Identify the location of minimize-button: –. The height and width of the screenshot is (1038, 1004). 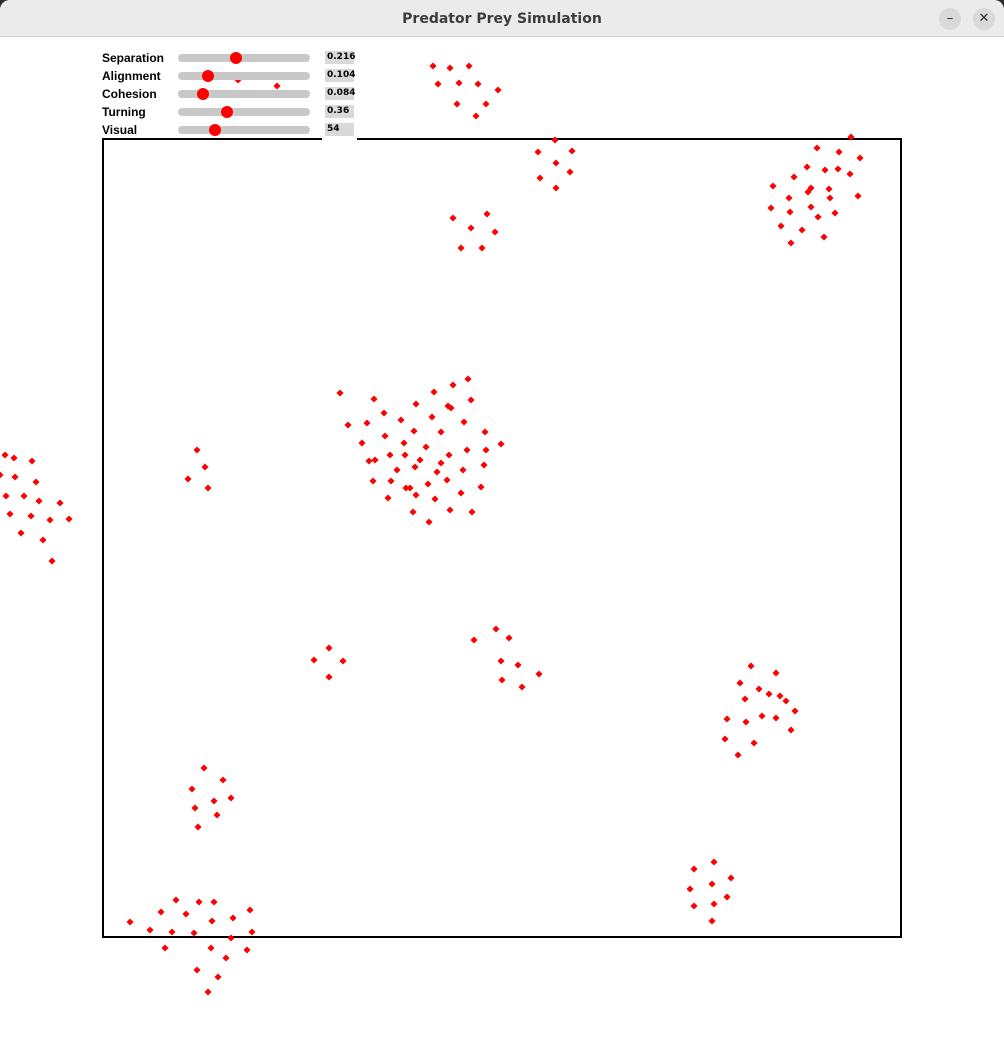
(950, 19).